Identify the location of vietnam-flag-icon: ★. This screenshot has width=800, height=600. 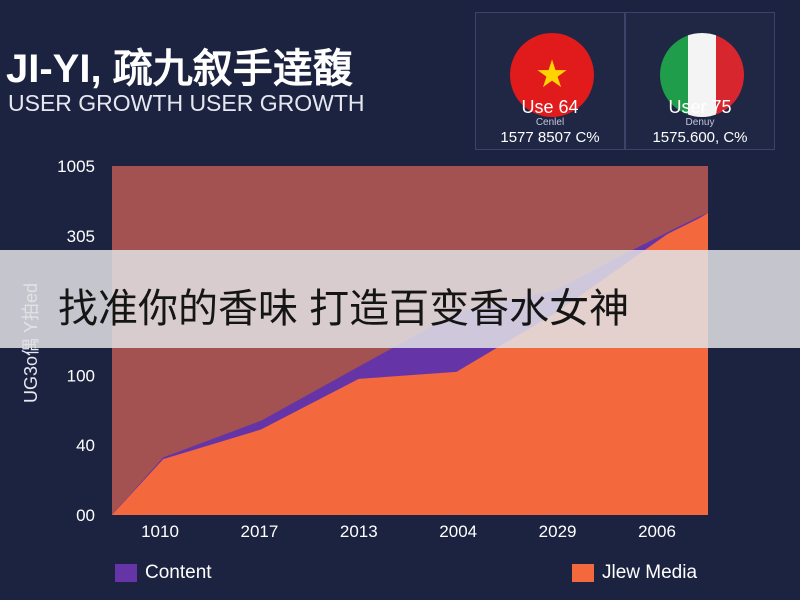
(552, 75).